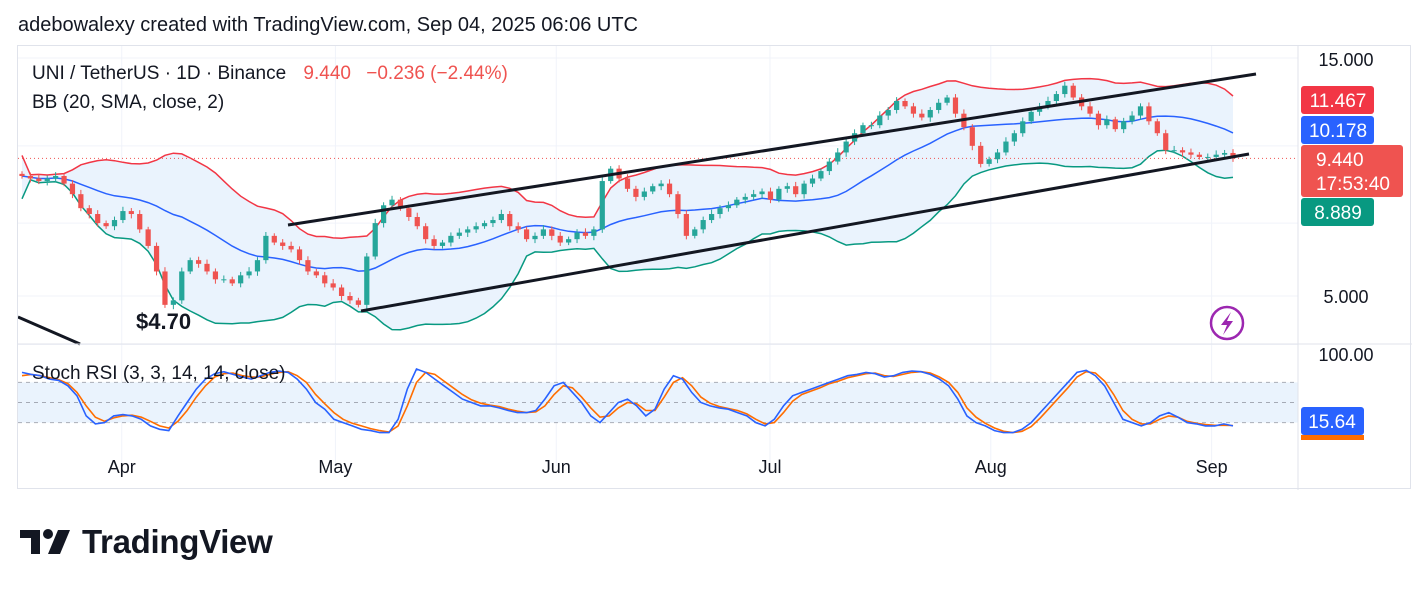 The height and width of the screenshot is (591, 1428). I want to click on badge-bb-lower: 8.889, so click(1337, 212).